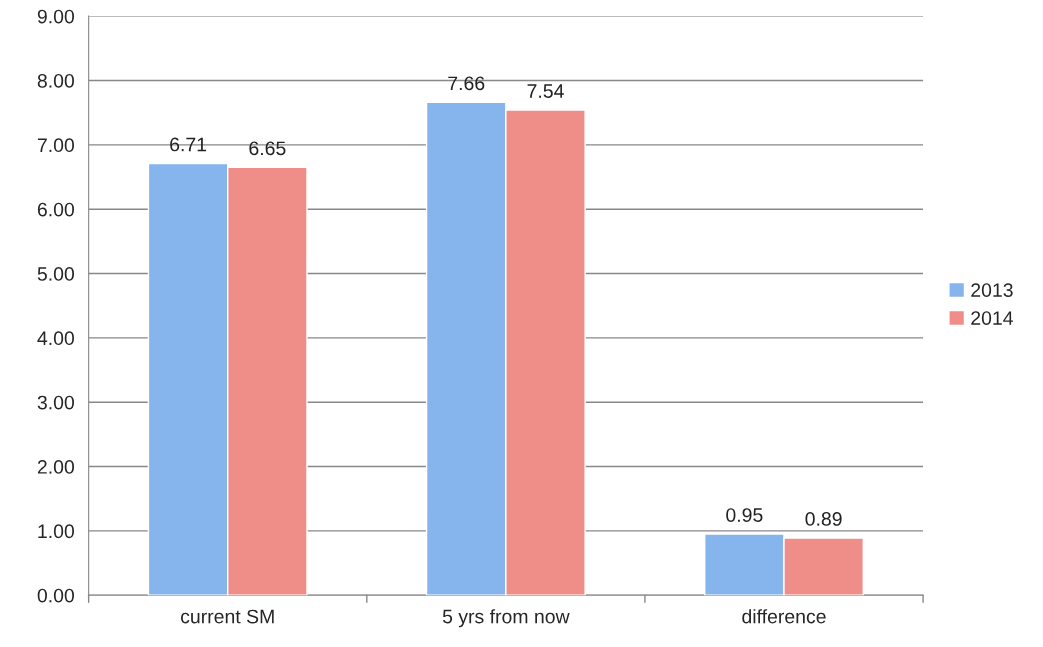 This screenshot has width=1043, height=647. Describe the element at coordinates (823, 519) in the screenshot. I see `data-label: 0.89` at that location.